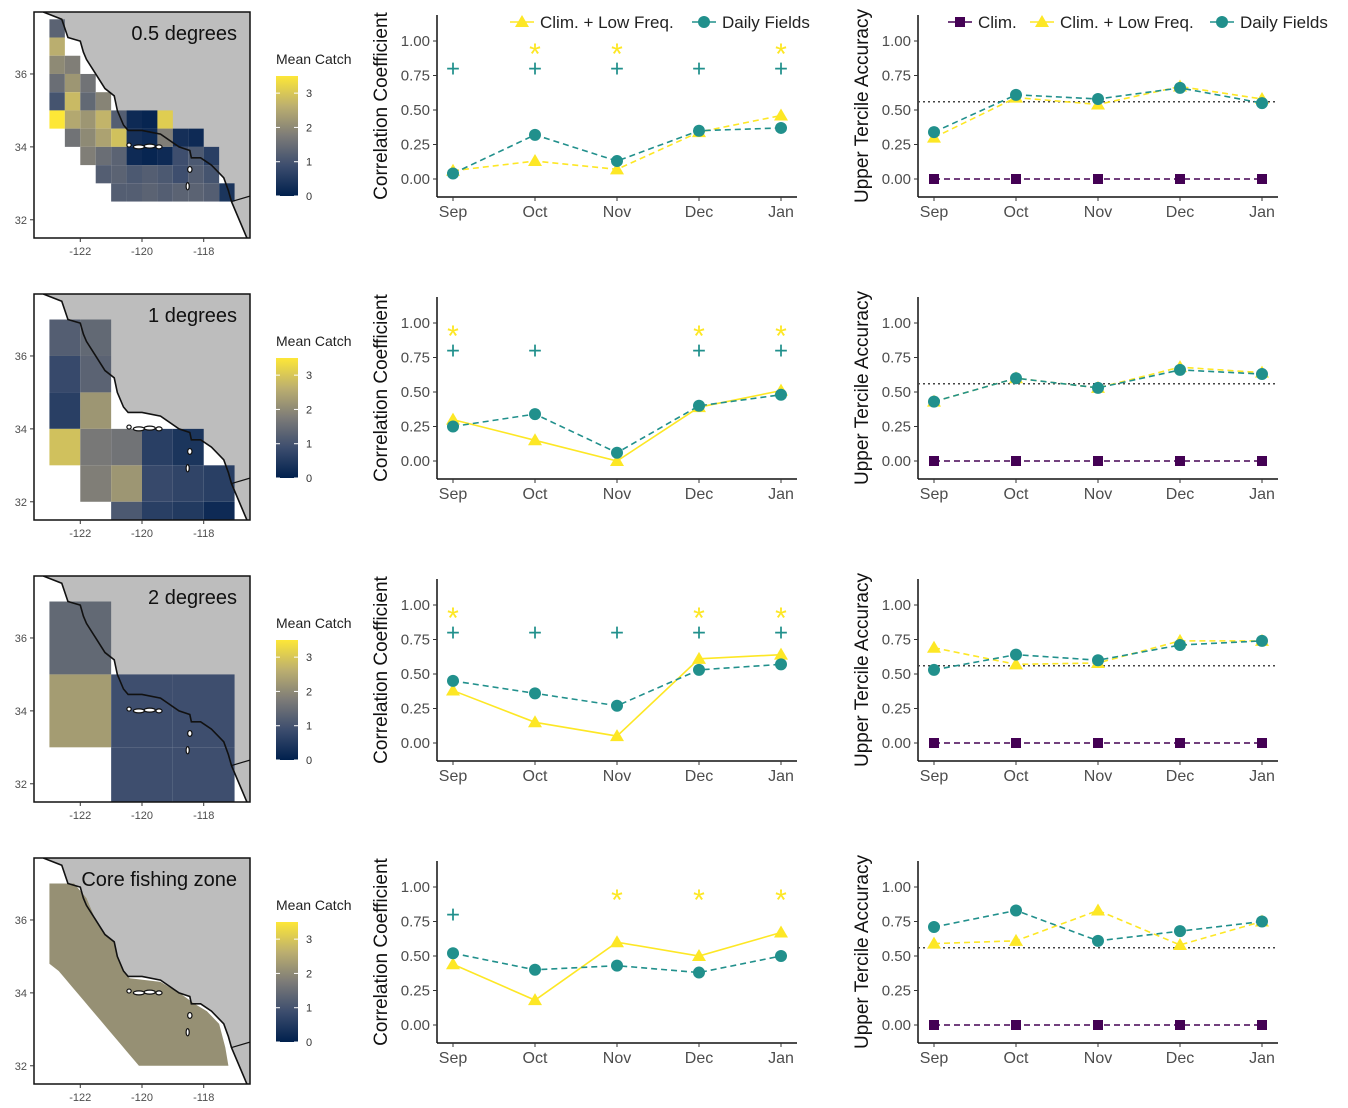 The image size is (1348, 1108). Describe the element at coordinates (139, 974) in the screenshot. I see `map-zone` at that location.